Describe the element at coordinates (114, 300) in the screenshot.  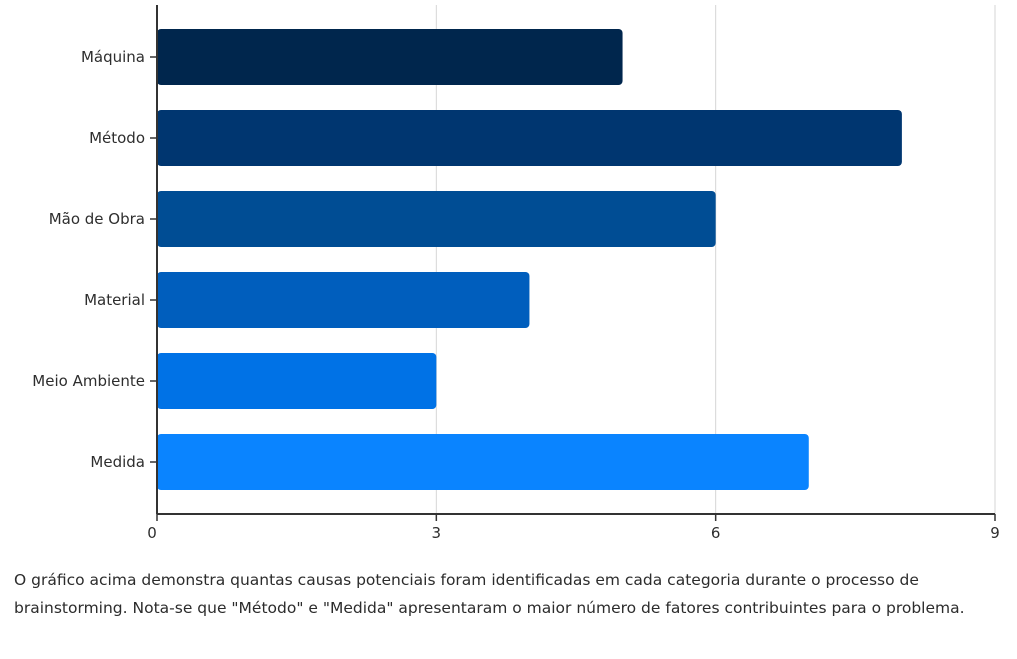
I see `y-tick-label: Material` at that location.